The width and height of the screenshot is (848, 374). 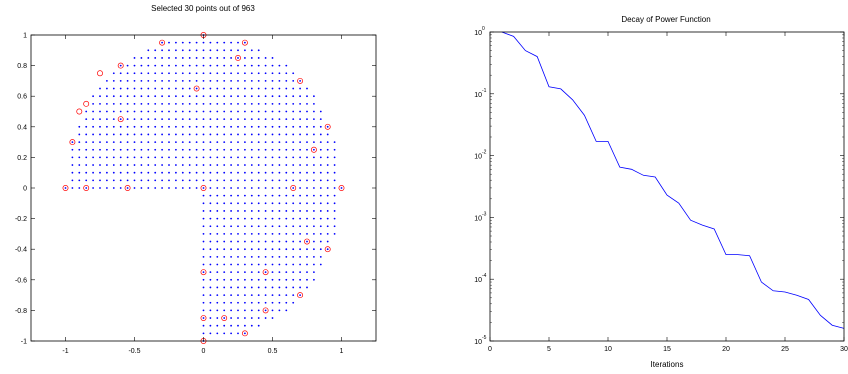 What do you see at coordinates (484, 153) in the screenshot?
I see `y-tick-label-exponent: -2` at bounding box center [484, 153].